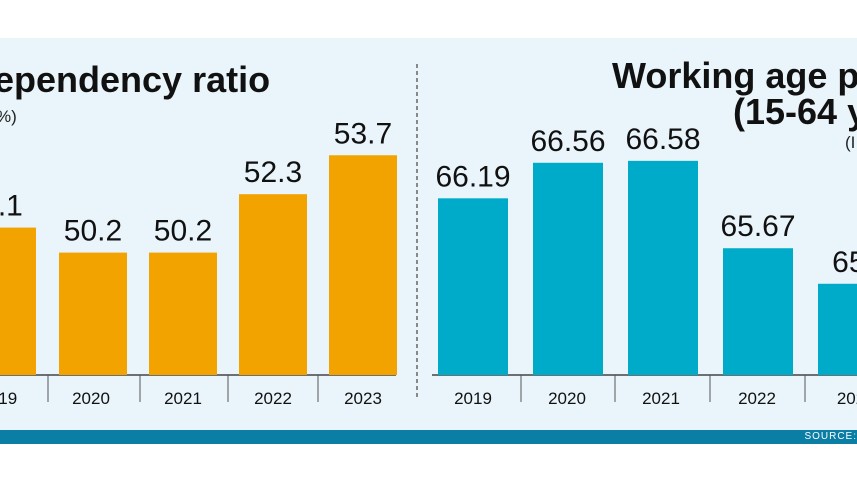 The image size is (857, 482). I want to click on right-value-label-0: 66.19, so click(472, 176).